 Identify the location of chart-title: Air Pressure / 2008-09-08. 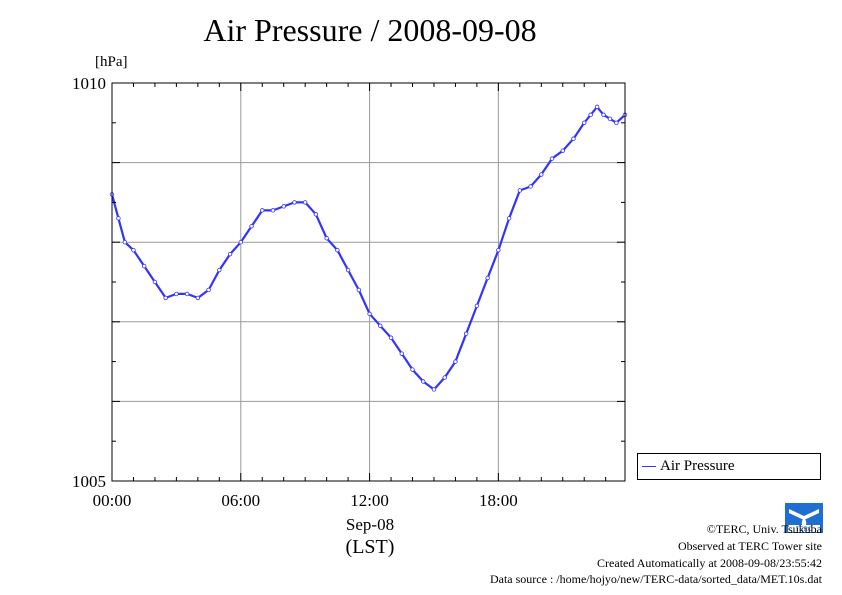
(370, 30).